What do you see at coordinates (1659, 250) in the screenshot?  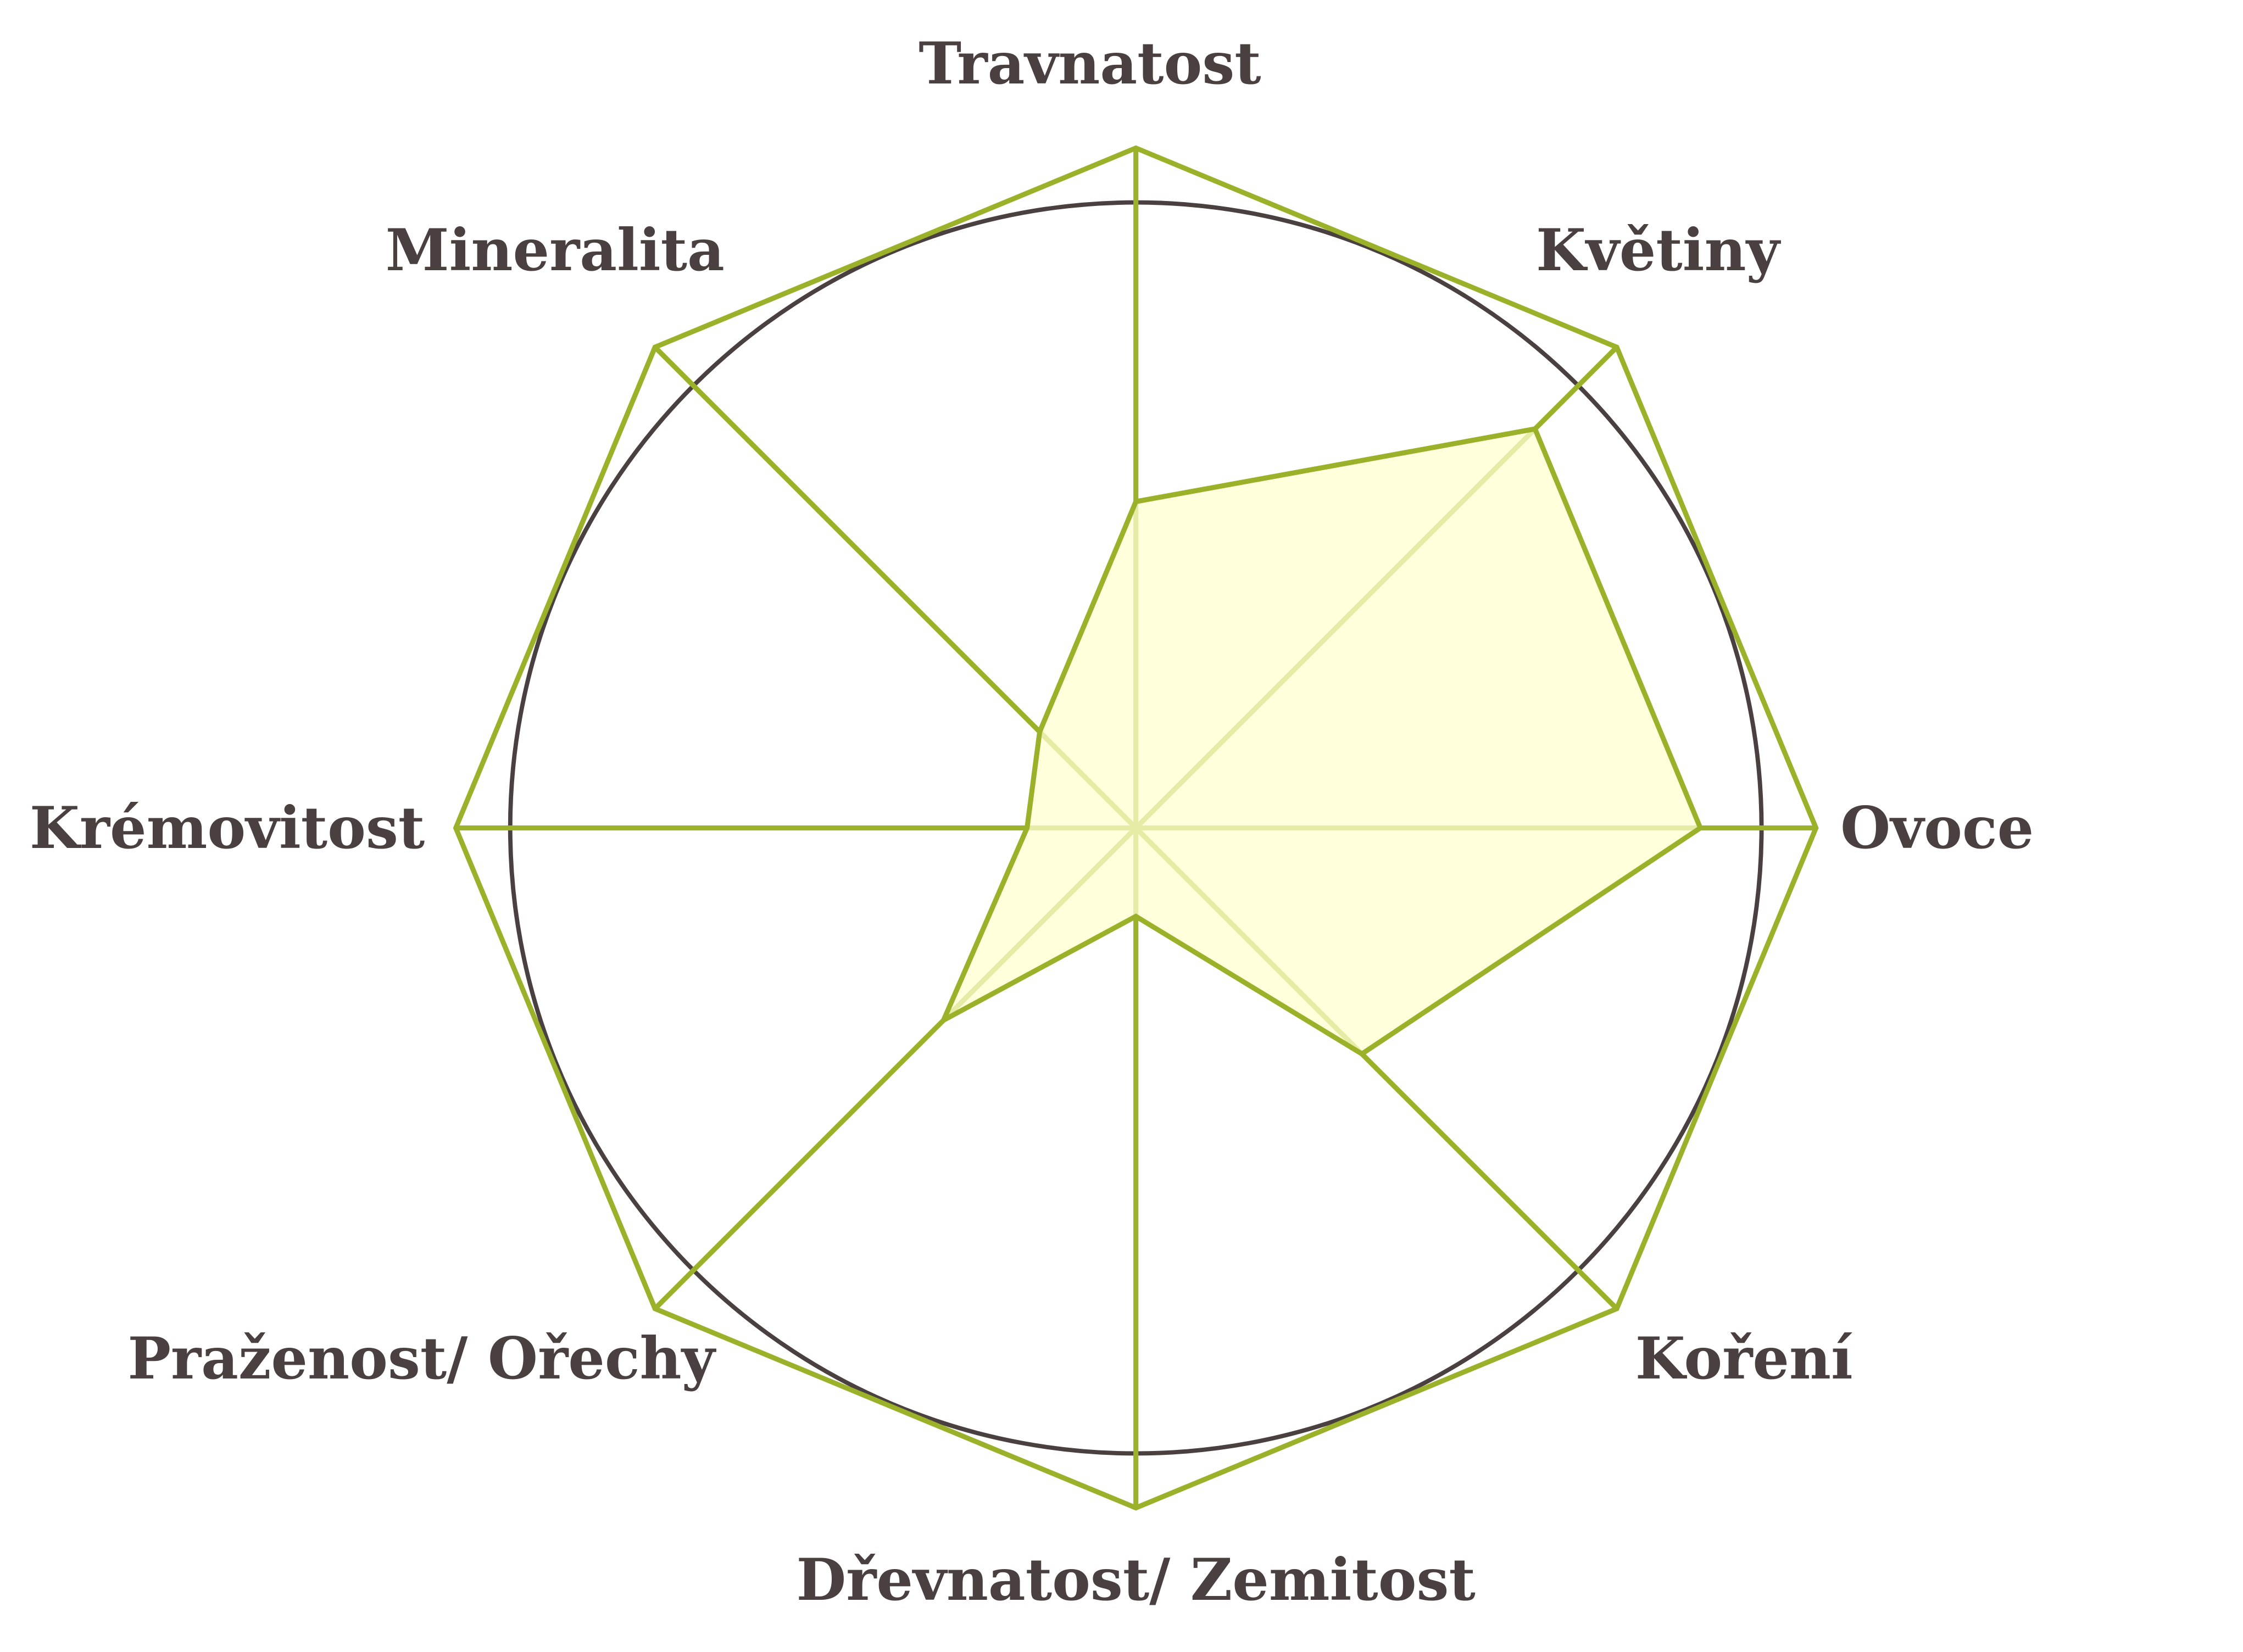 I see `axis-label-1: Květiny` at bounding box center [1659, 250].